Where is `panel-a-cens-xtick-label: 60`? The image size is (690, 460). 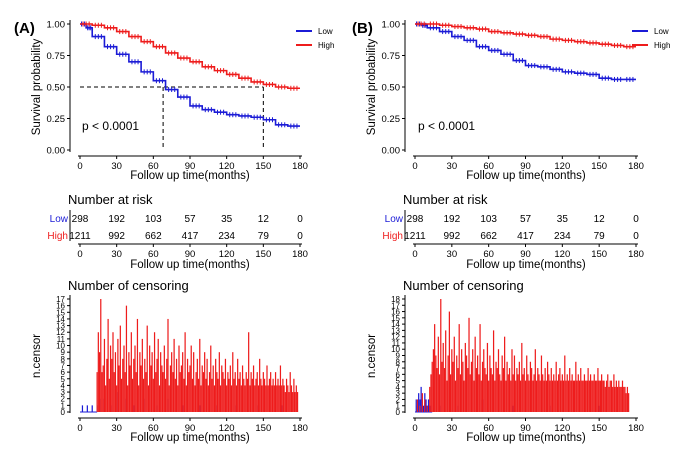
panel-a-cens-xtick-label: 60 is located at coordinates (153, 428).